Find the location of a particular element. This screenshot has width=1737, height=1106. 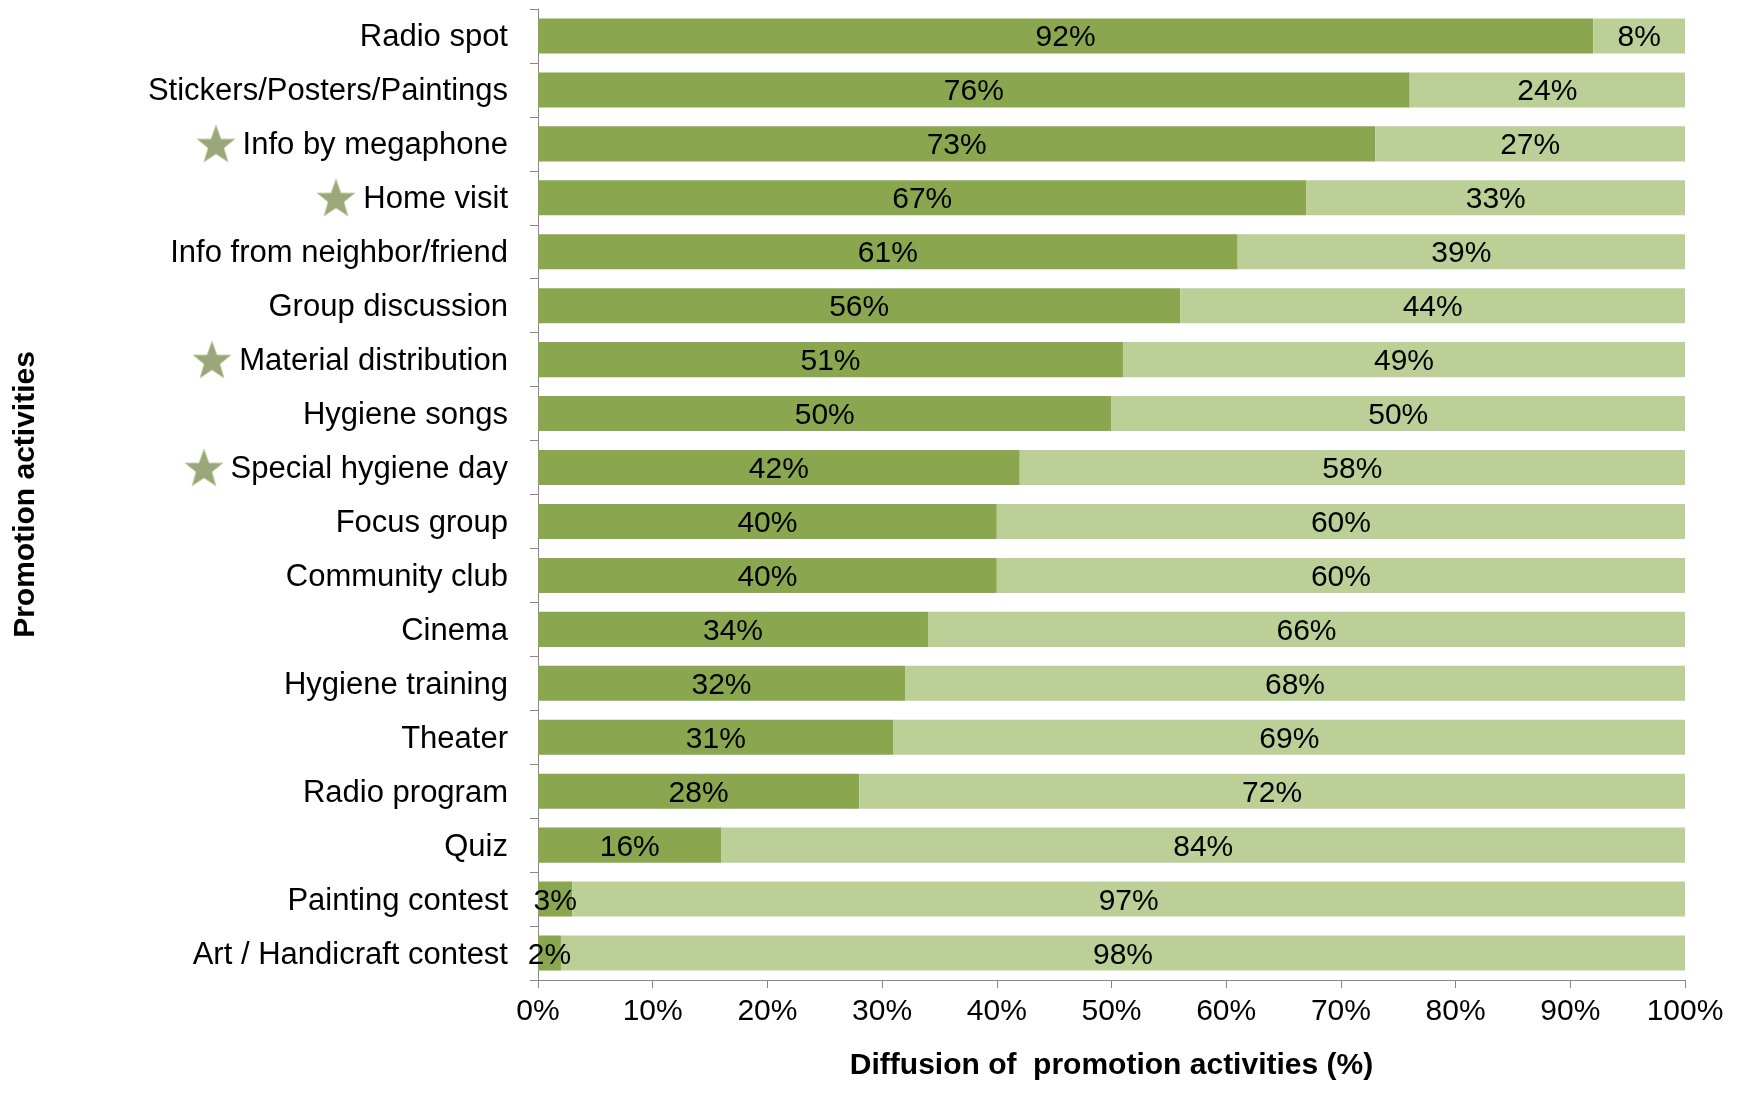

data-label: 32% is located at coordinates (721, 683).